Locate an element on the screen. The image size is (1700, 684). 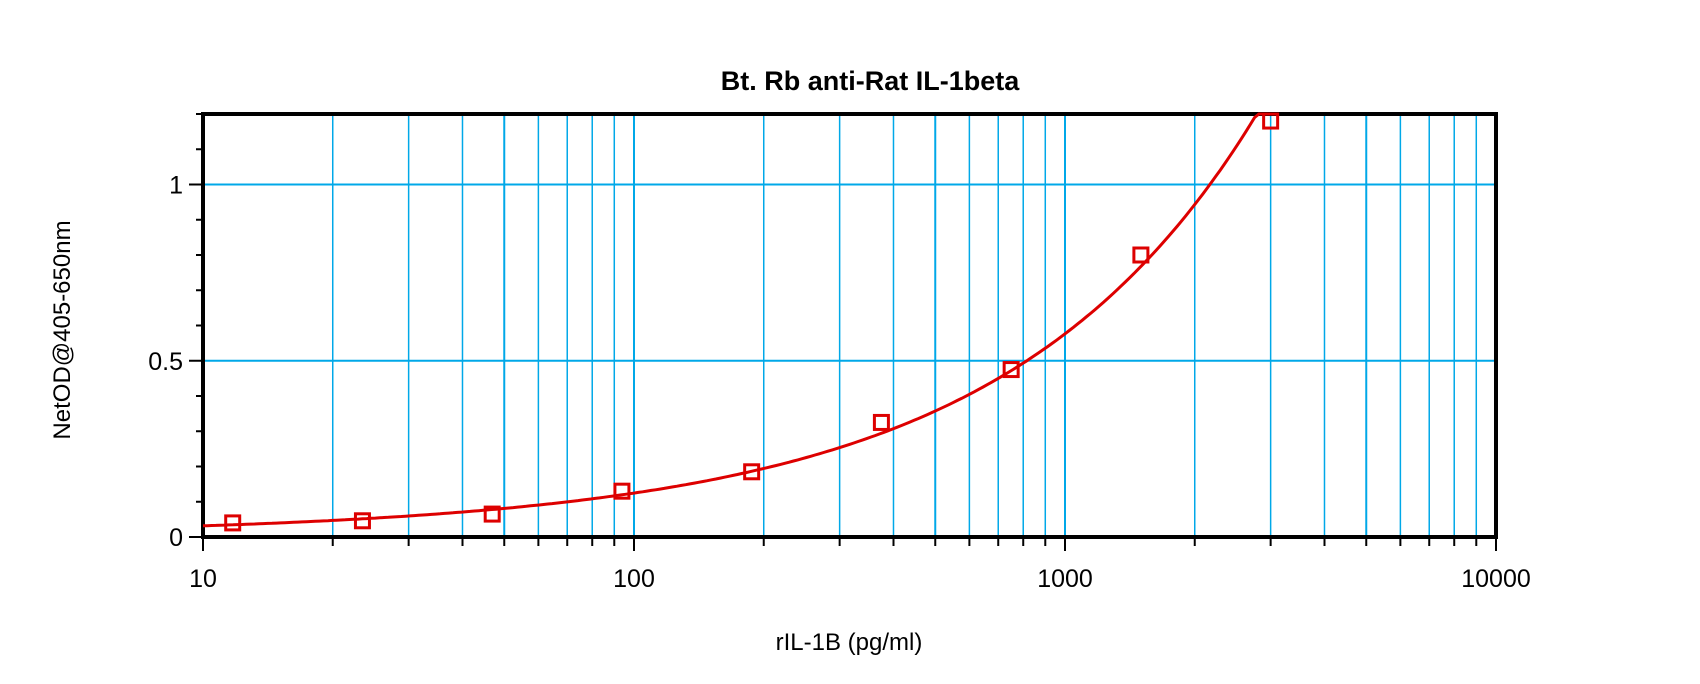
y-tick-label: 0.5 is located at coordinates (165, 362).